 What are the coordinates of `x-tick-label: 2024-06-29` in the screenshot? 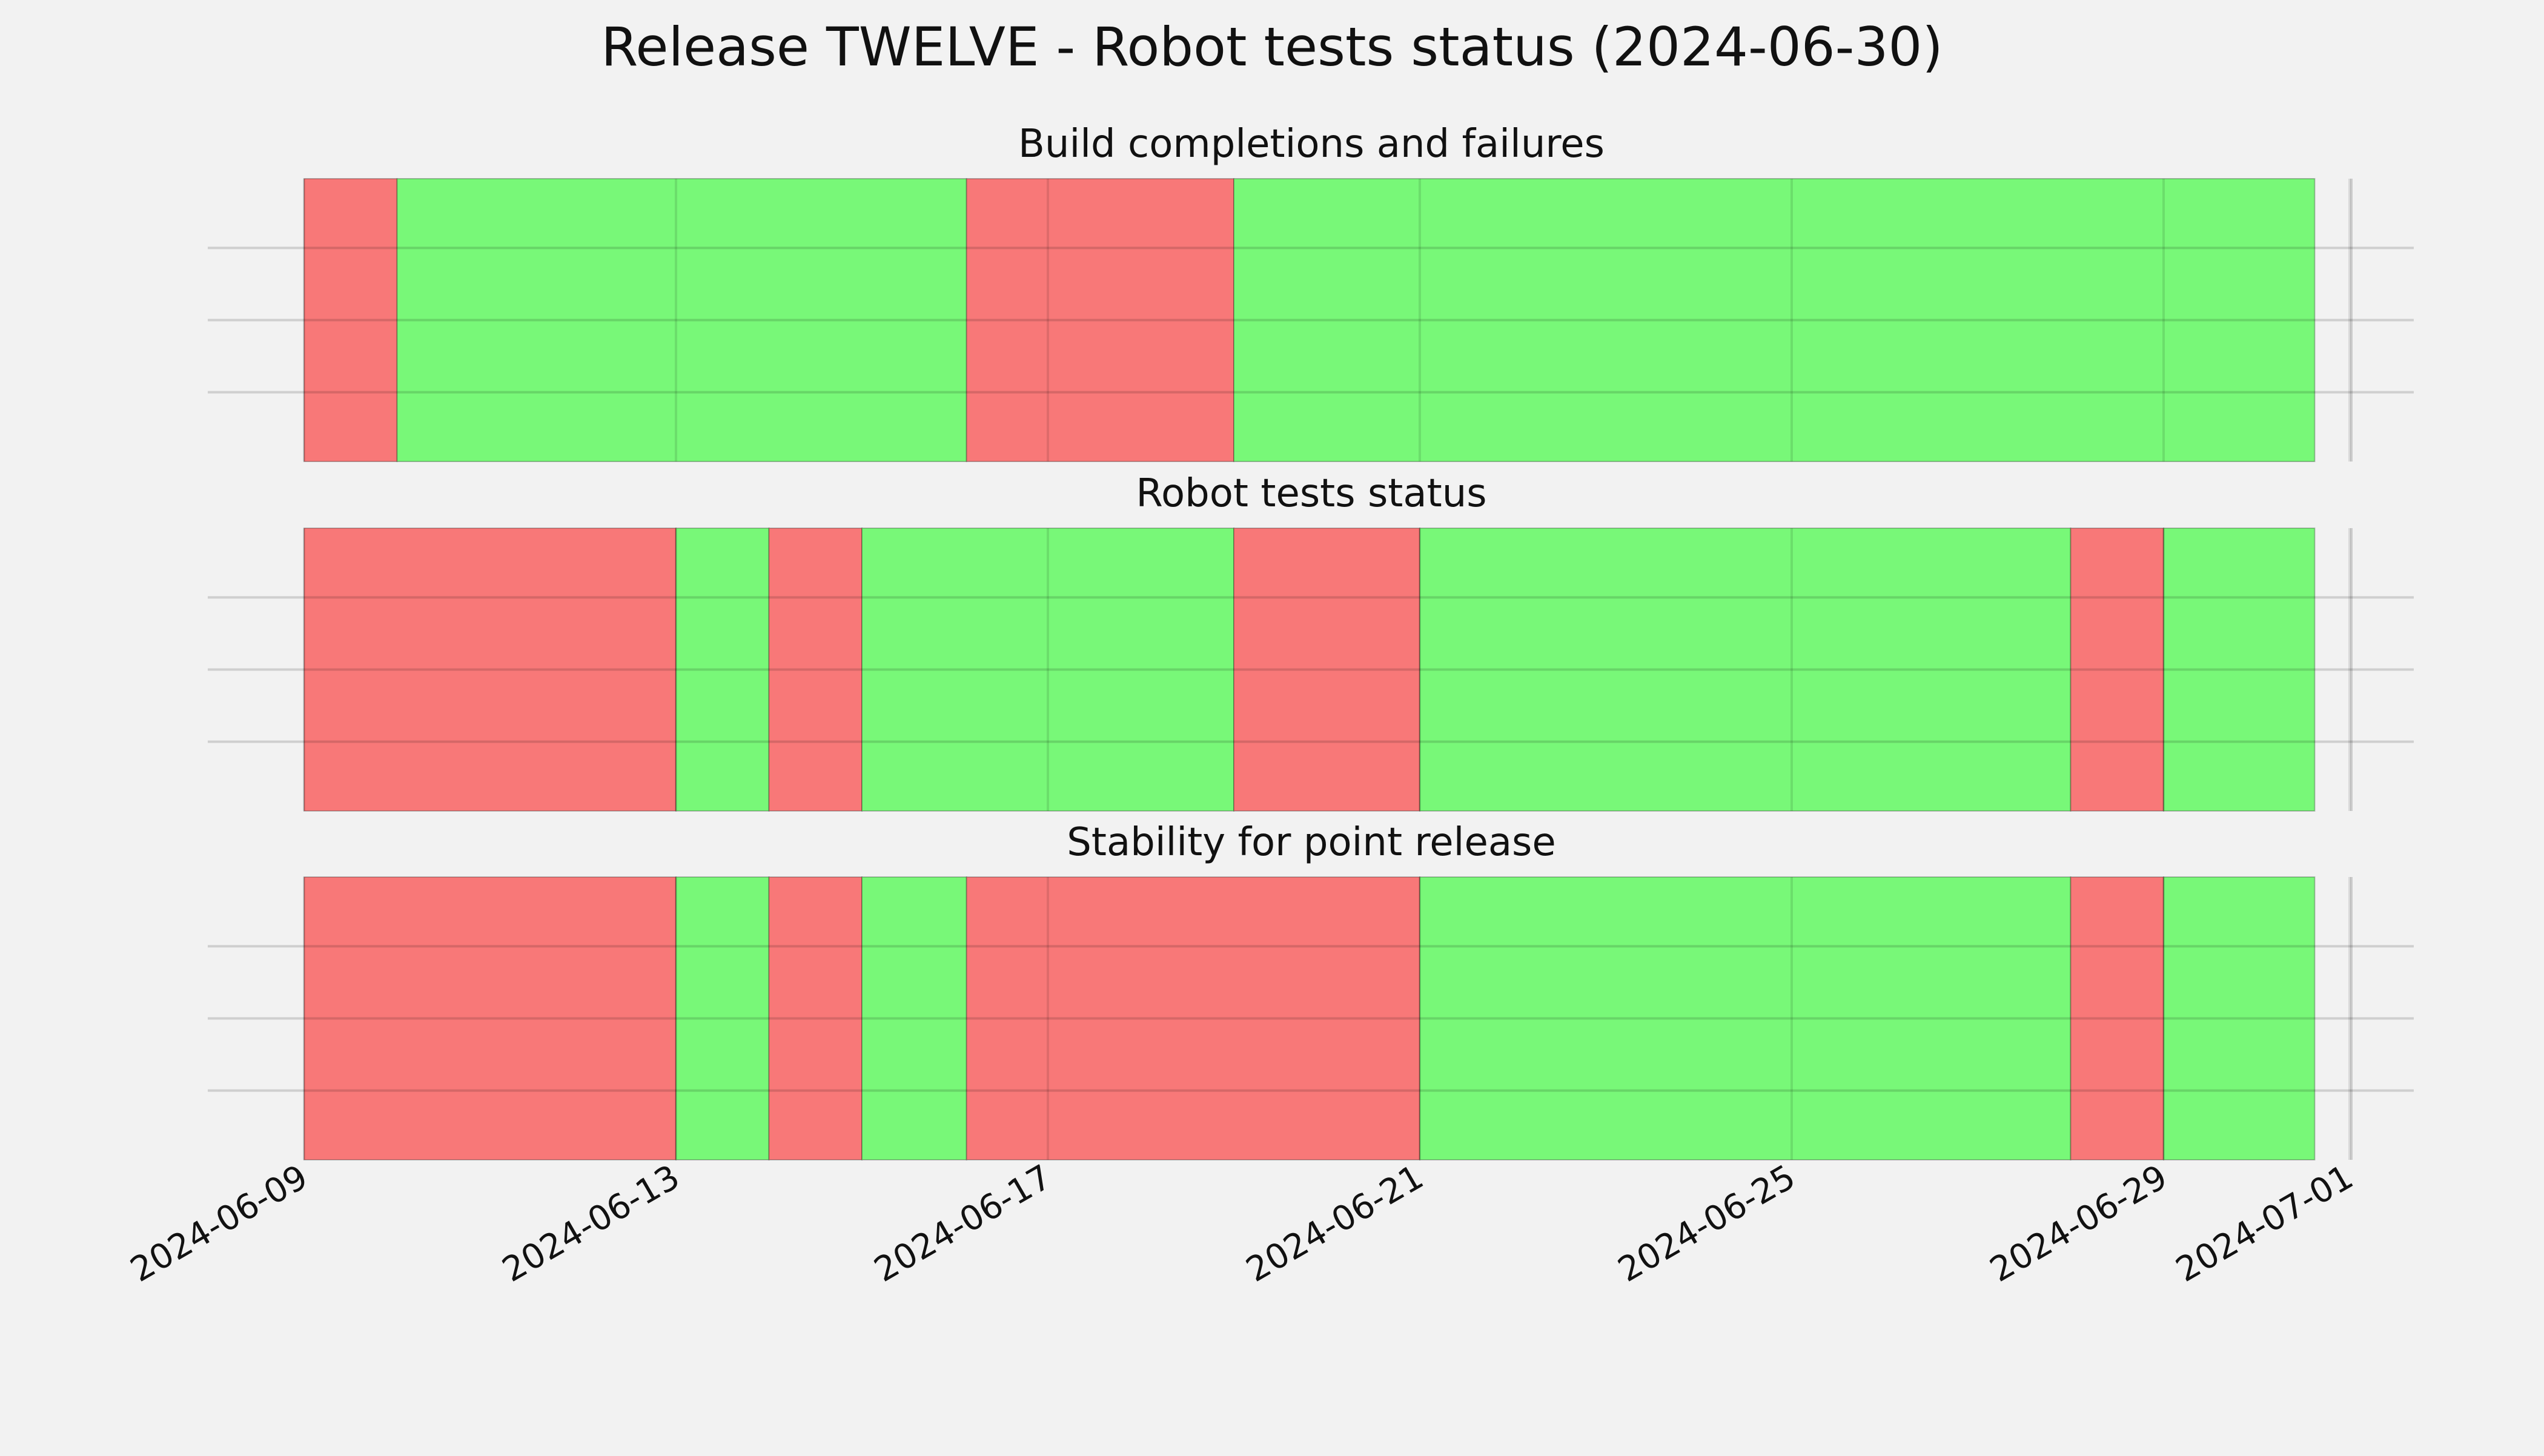 It's located at (2079, 1223).